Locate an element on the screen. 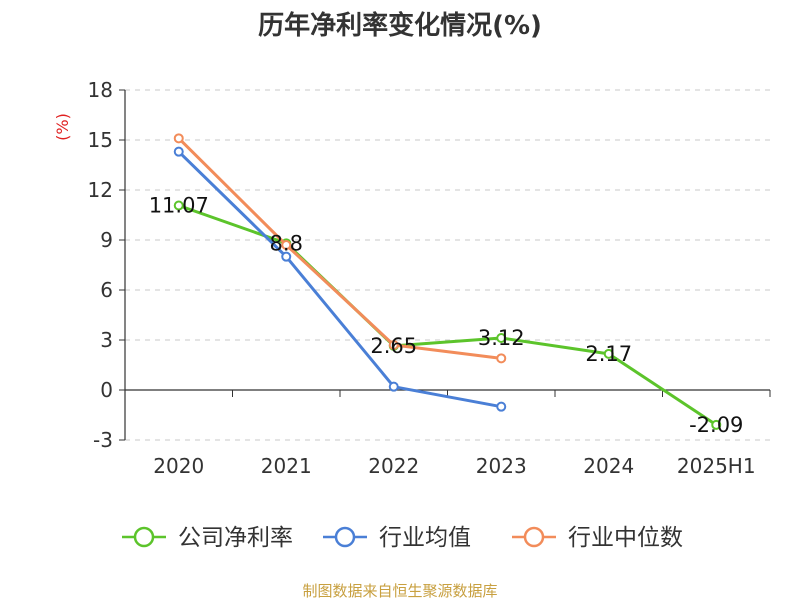  x-tick-label: 2022 is located at coordinates (393, 466).